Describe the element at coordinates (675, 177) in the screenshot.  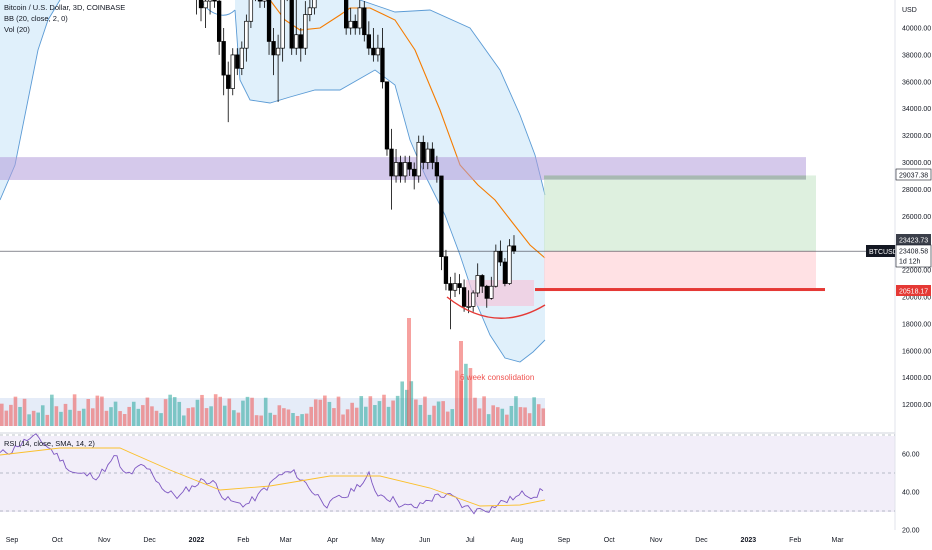
I see `target-line` at that location.